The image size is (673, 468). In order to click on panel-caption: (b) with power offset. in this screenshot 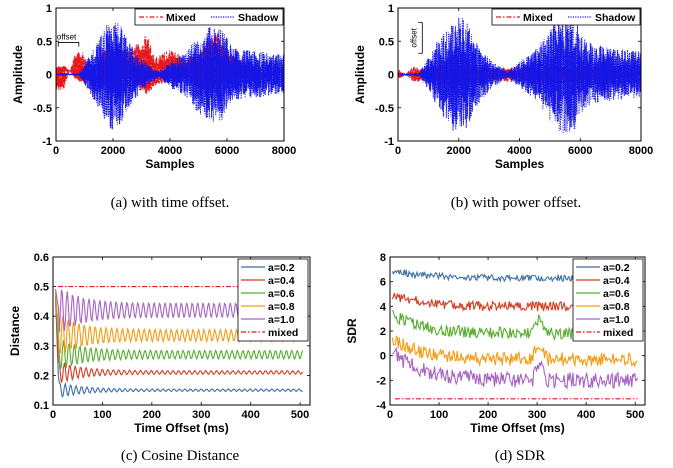, I will do `click(516, 203)`.